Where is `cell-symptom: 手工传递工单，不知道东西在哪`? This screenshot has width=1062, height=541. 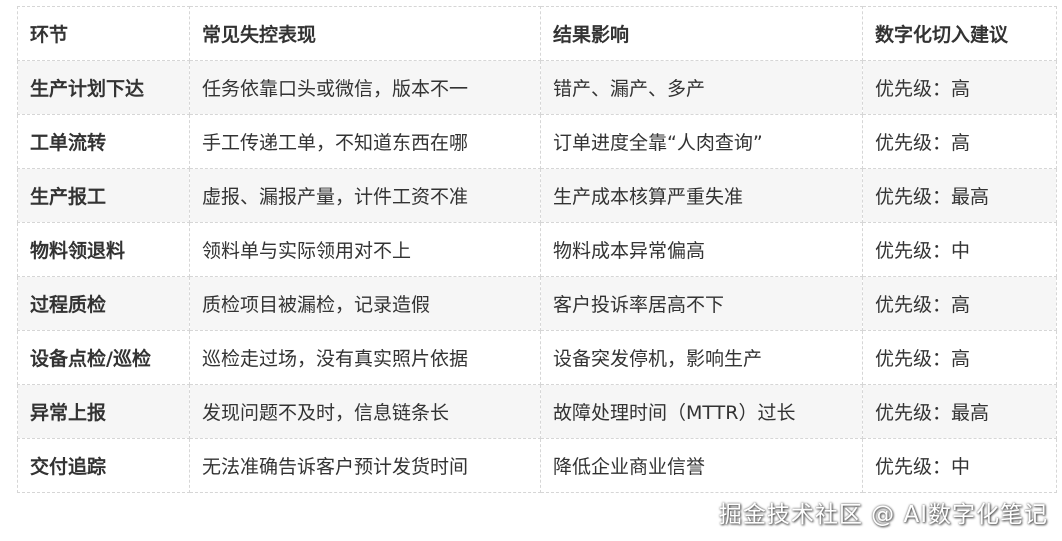
cell-symptom: 手工传递工单，不知道东西在哪 is located at coordinates (365, 141).